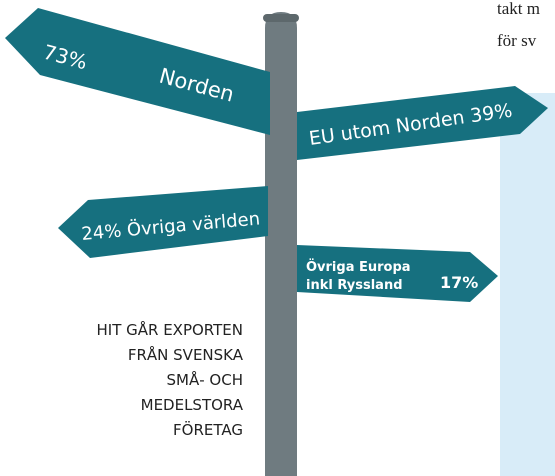 Image resolution: width=555 pixels, height=476 pixels. I want to click on sign-label: inkl Ryssland, so click(354, 285).